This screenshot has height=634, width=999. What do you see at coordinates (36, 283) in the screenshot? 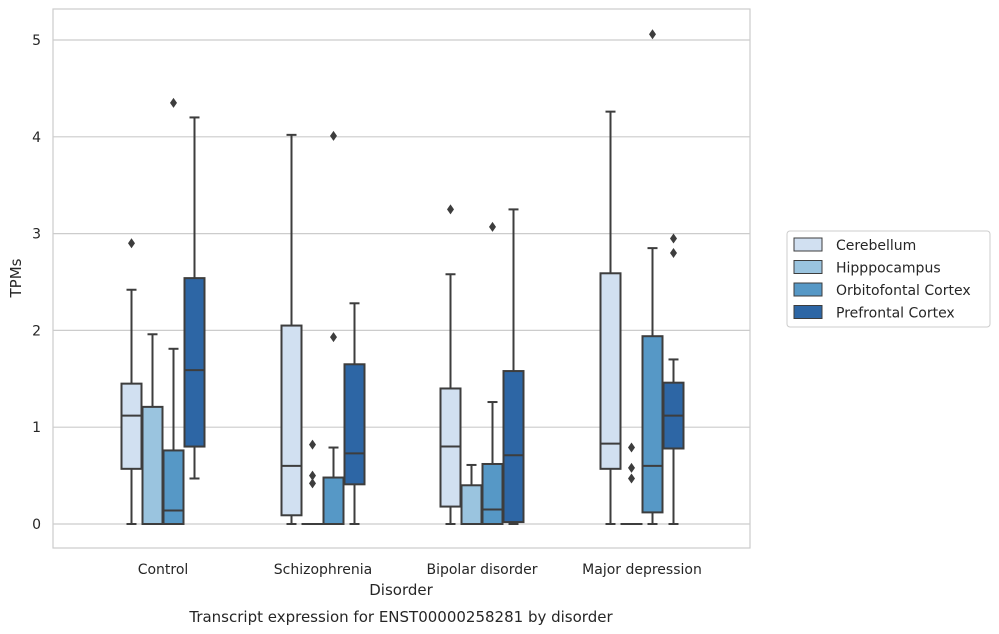
I see `y-axis-ticks: 0 1 2 3 4 5` at bounding box center [36, 283].